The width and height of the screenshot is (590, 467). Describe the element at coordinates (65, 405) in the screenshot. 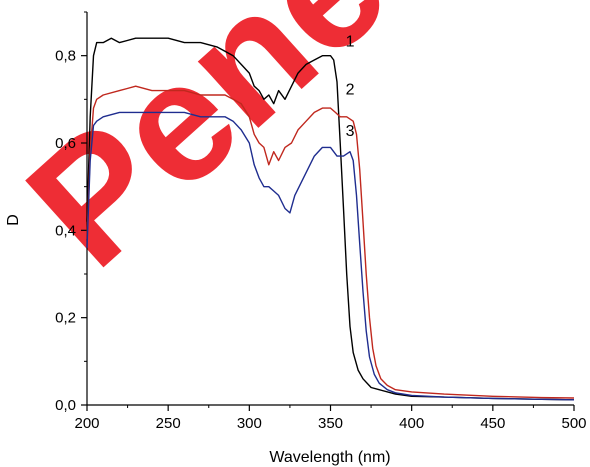

I see `y-tick-label: 0,0` at that location.